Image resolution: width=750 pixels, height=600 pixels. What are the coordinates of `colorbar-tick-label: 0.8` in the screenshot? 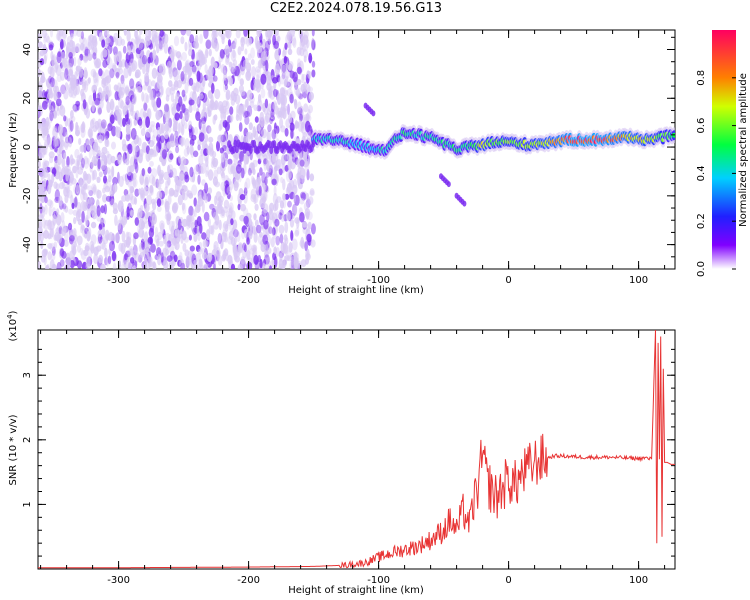 It's located at (701, 78).